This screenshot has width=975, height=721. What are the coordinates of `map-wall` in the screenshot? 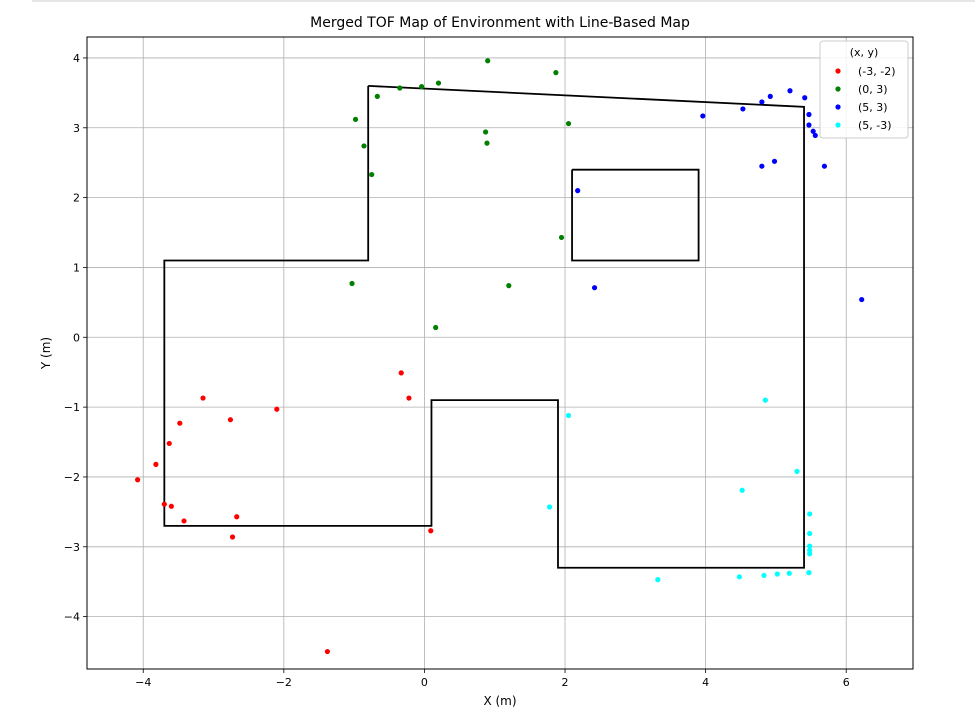 It's located at (635, 215).